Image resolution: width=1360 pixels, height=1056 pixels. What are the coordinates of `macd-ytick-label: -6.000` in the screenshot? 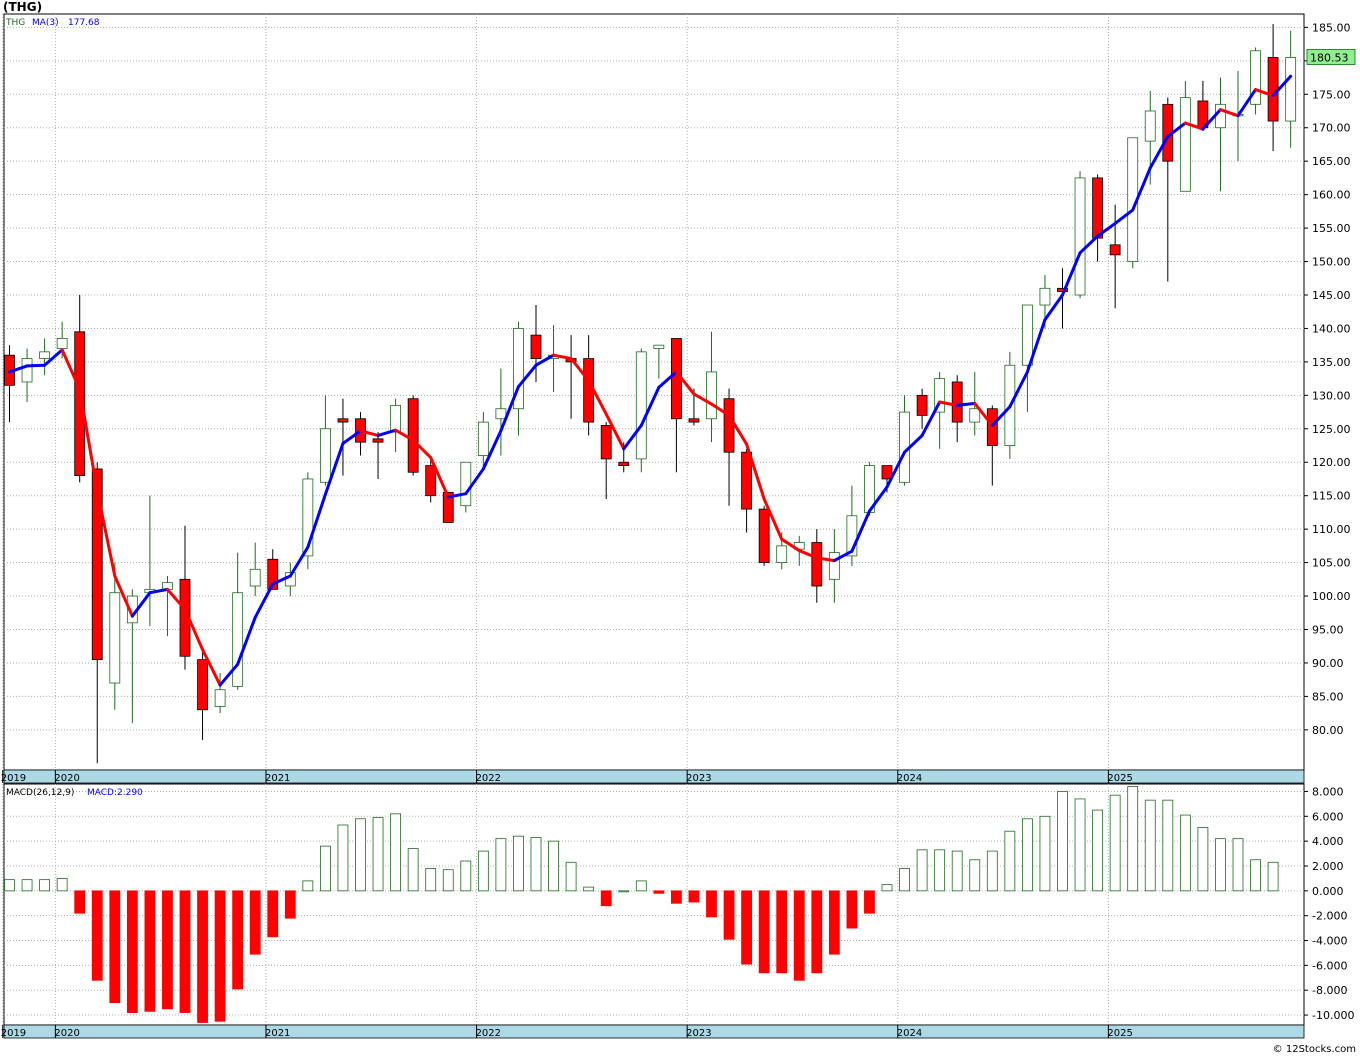 It's located at (1329, 965).